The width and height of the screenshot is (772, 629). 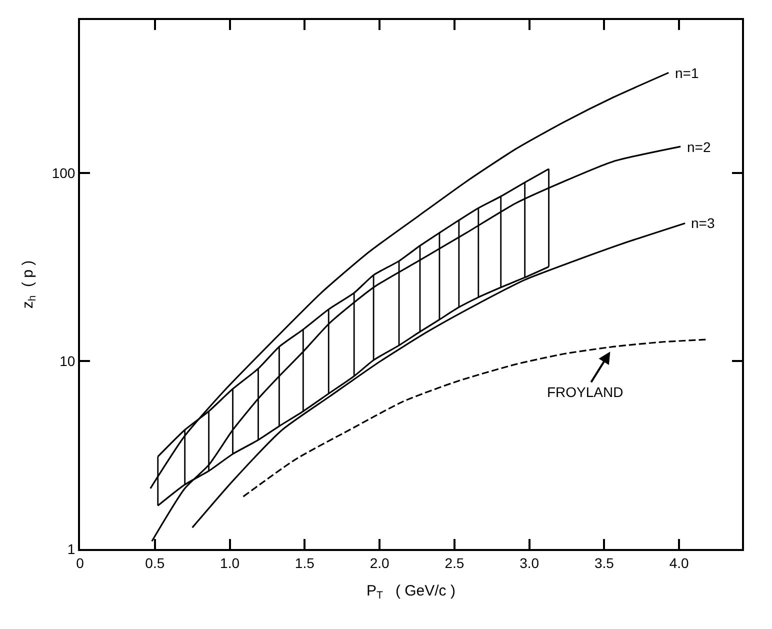 What do you see at coordinates (703, 223) in the screenshot?
I see `series-label: n=3` at bounding box center [703, 223].